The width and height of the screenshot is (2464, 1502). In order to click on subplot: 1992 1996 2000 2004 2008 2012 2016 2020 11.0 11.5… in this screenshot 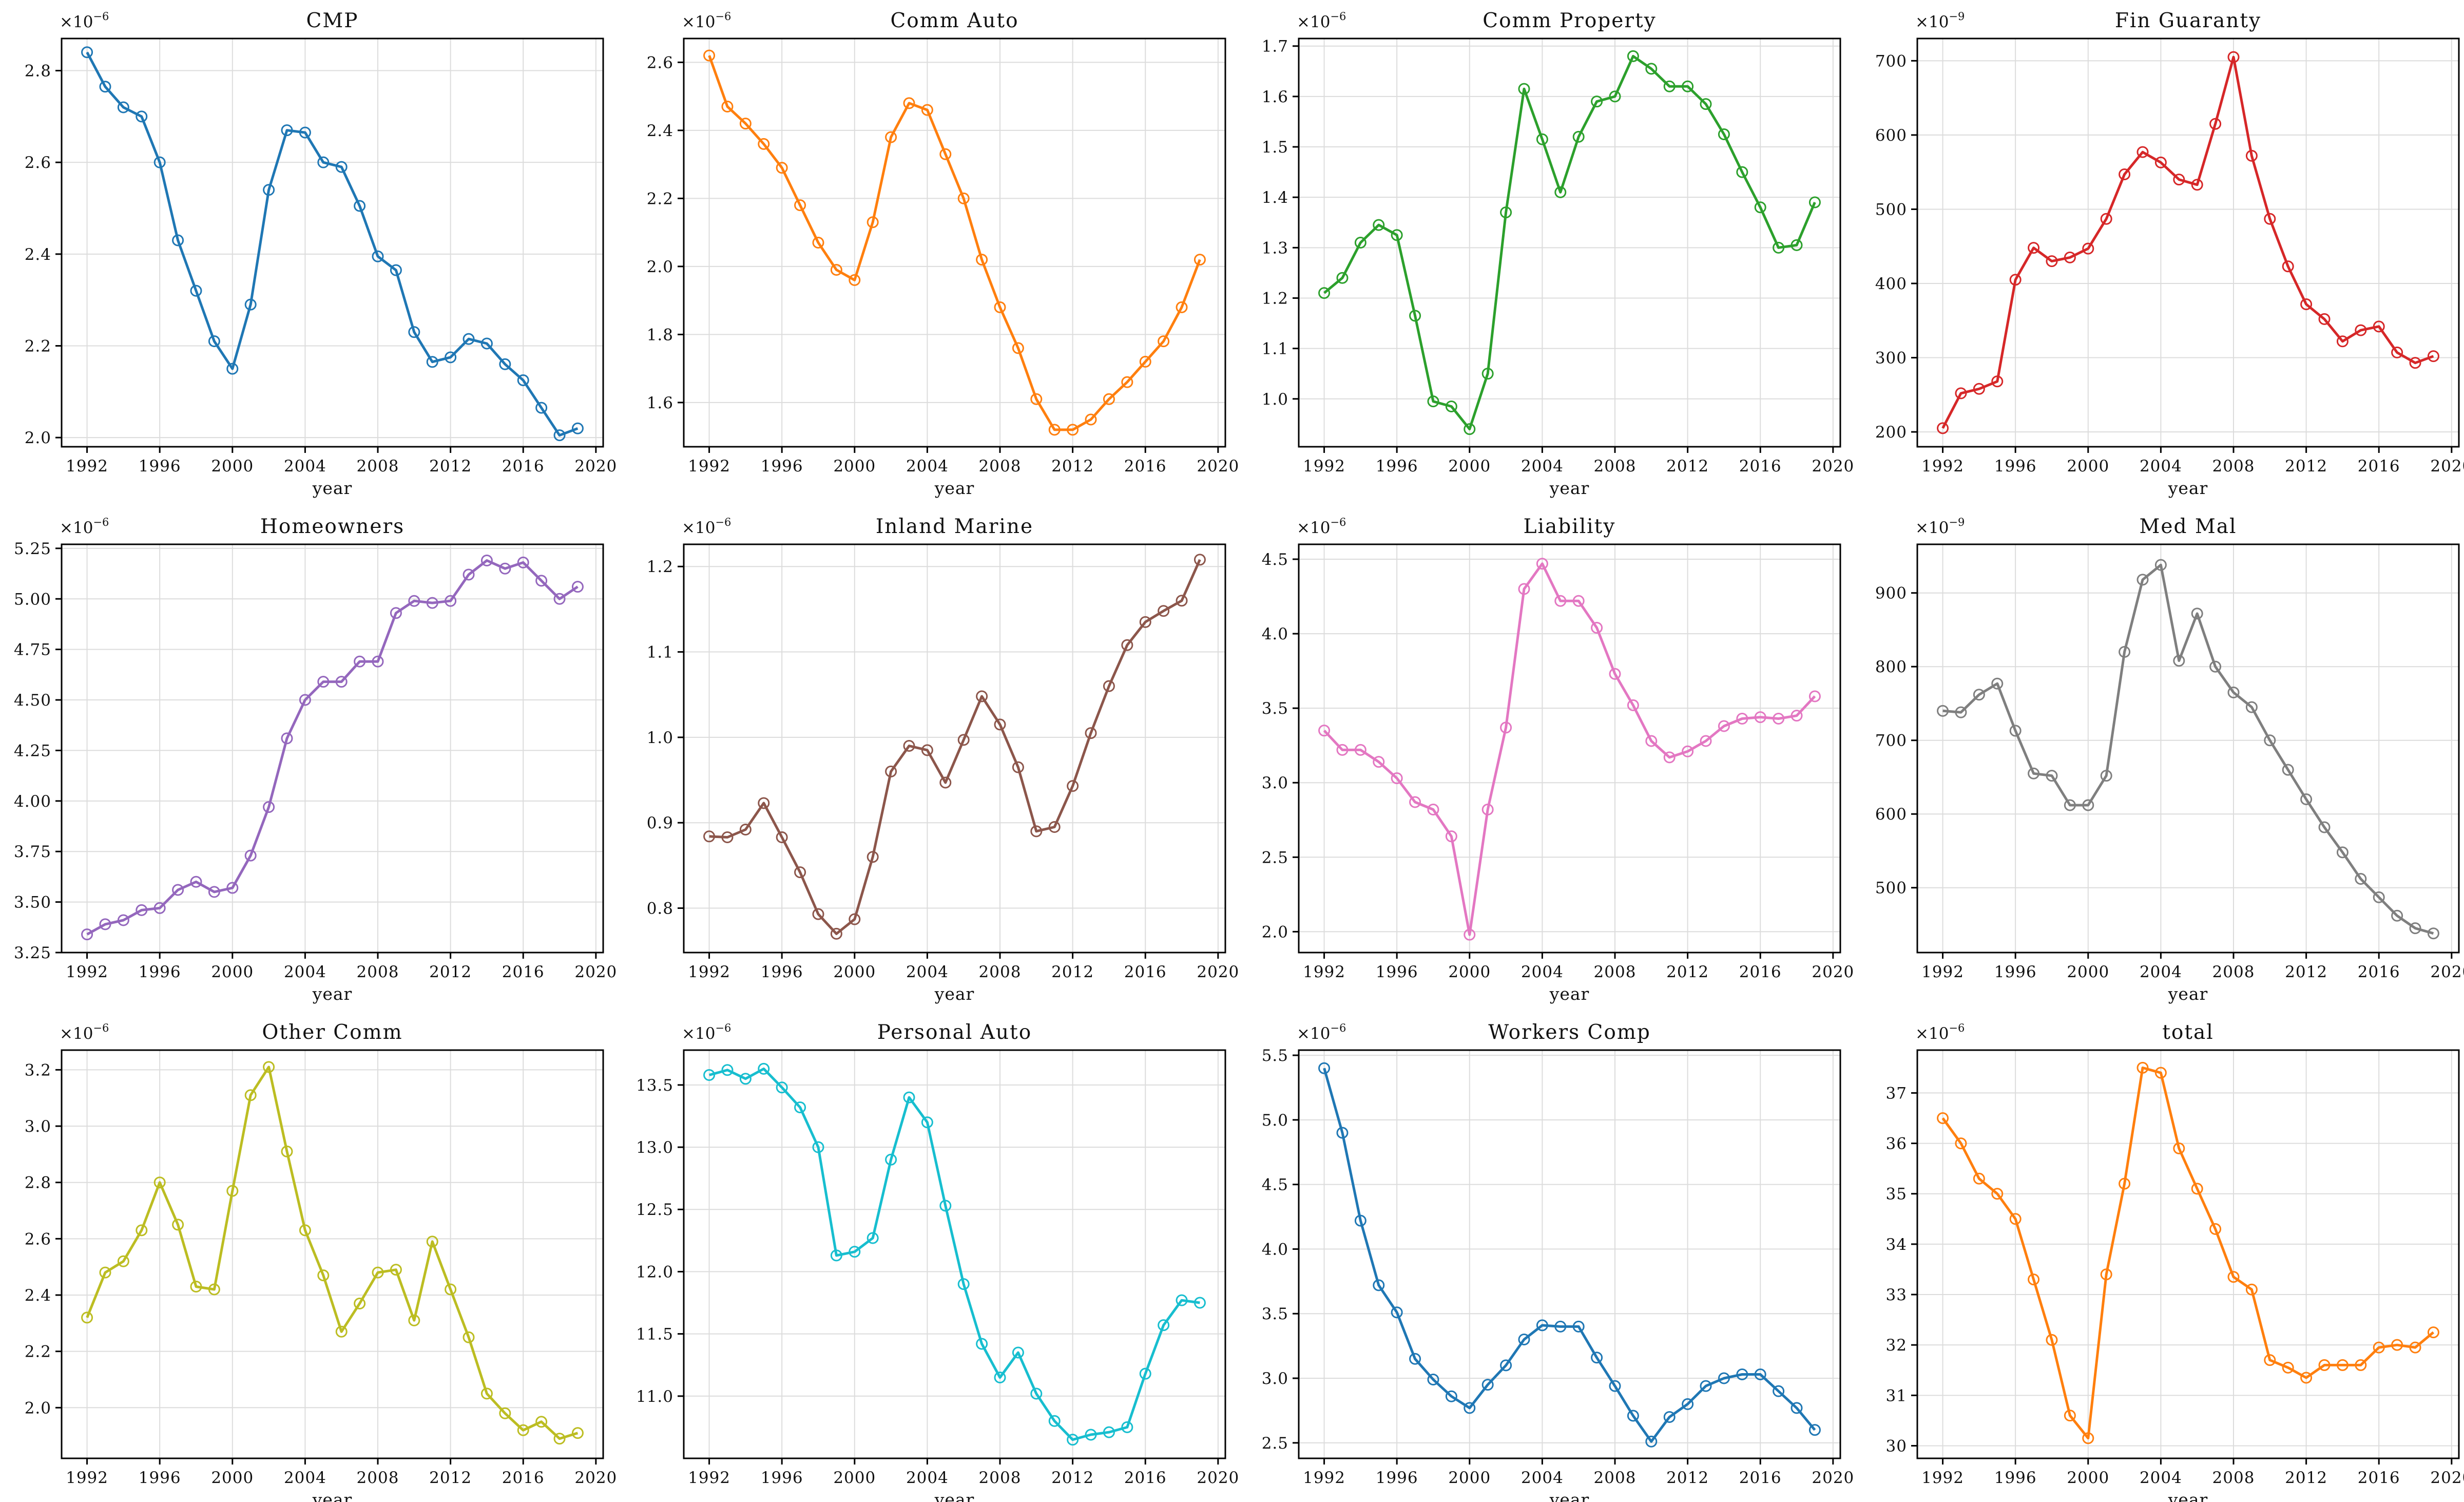, I will do `click(937, 1261)`.